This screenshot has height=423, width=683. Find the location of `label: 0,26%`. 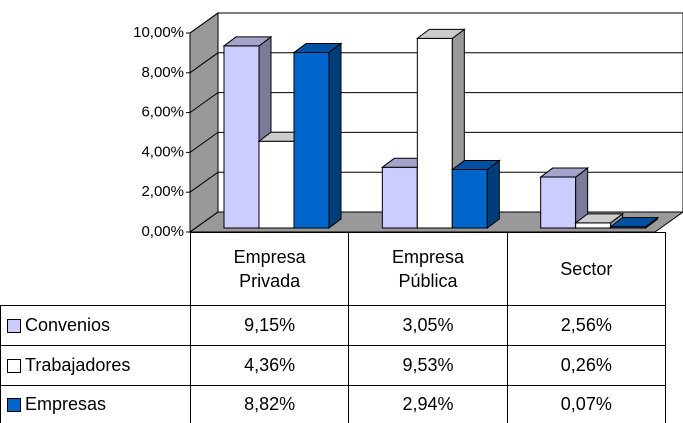

label: 0,26% is located at coordinates (586, 365).